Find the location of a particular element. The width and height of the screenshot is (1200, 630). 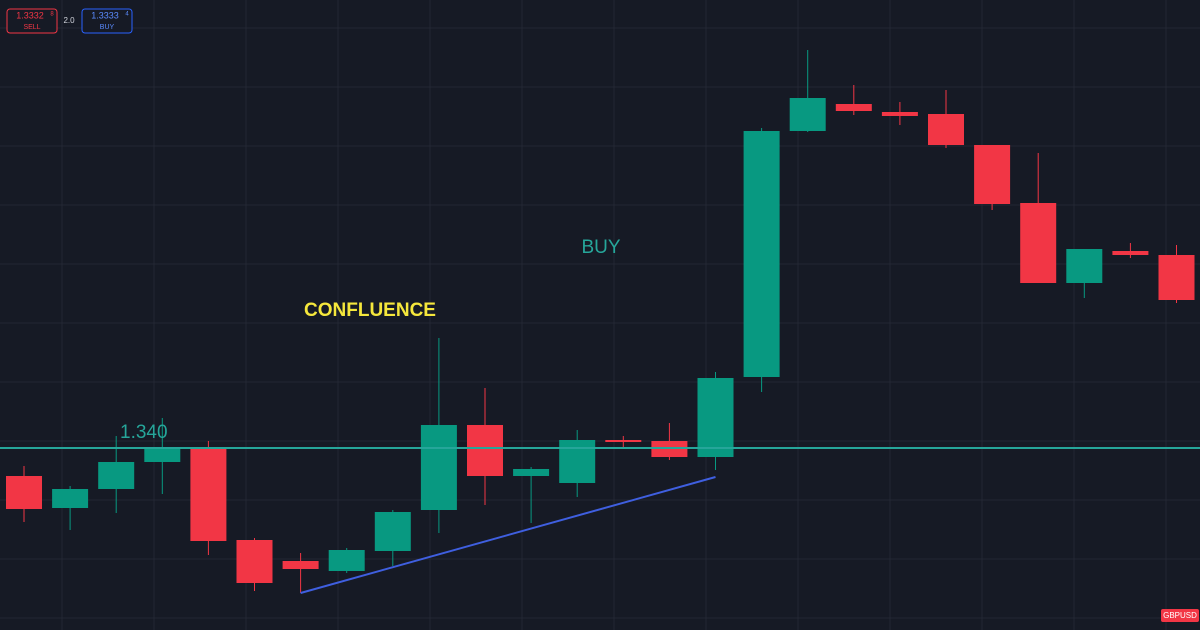

symbol-badge is located at coordinates (1180, 615).